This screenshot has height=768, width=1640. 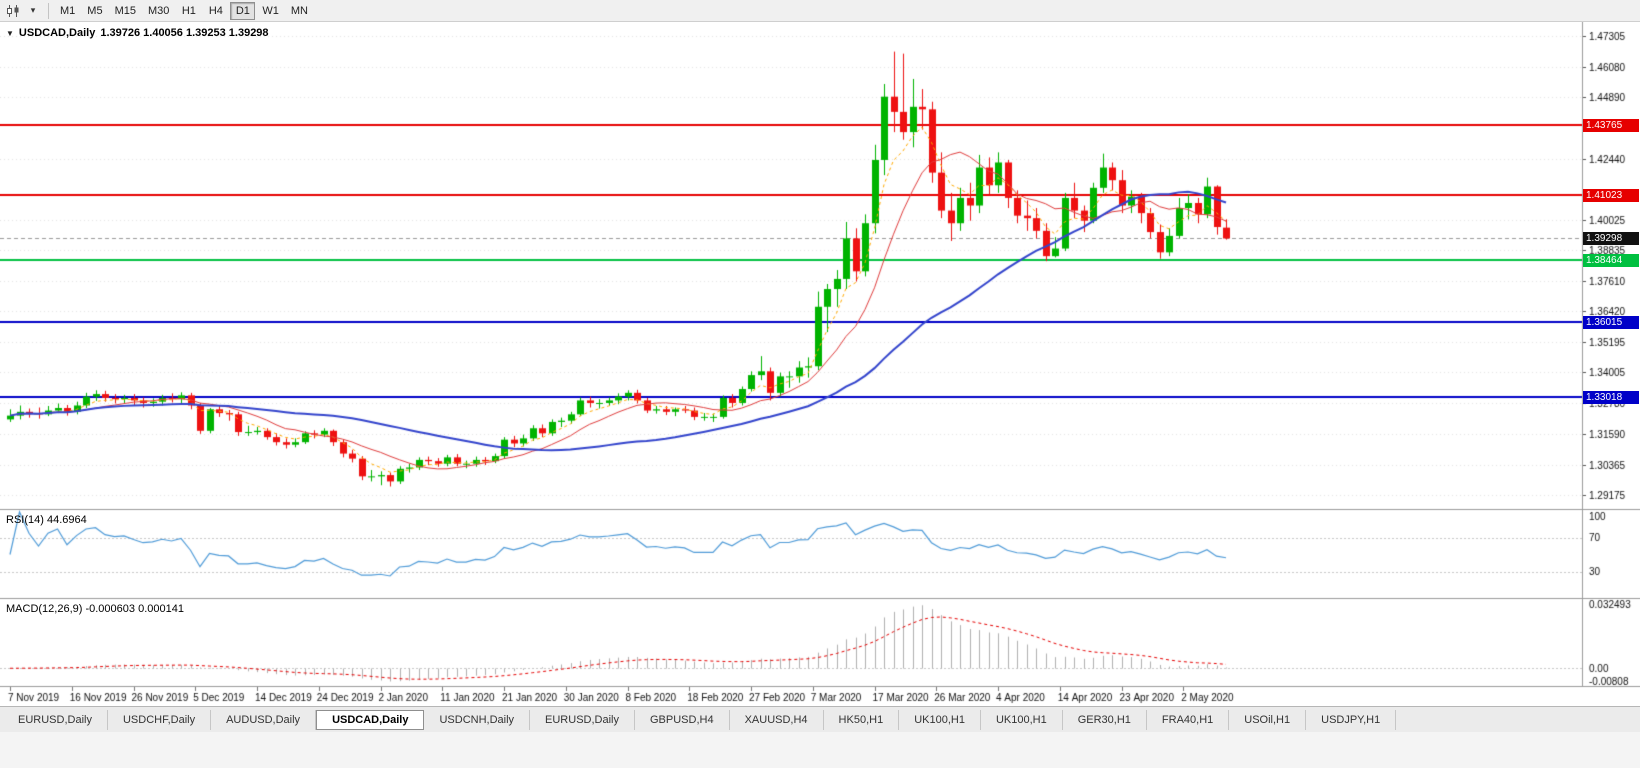 What do you see at coordinates (582, 719) in the screenshot?
I see `chart-tab-5-eurusd-daily: EURUSD,Daily` at bounding box center [582, 719].